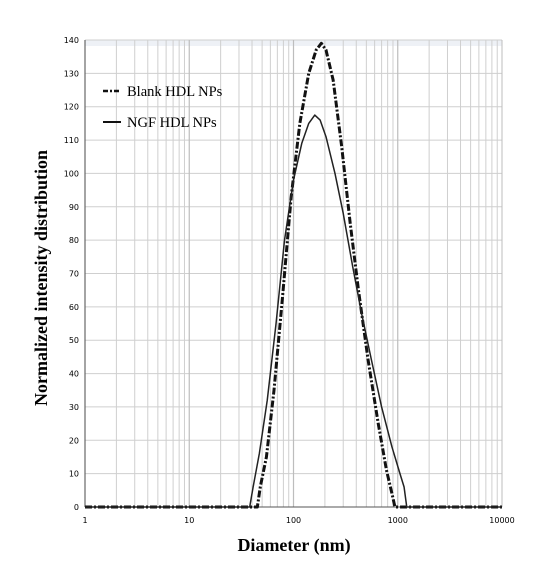 Image resolution: width=550 pixels, height=567 pixels. What do you see at coordinates (74, 407) in the screenshot?
I see `y-tick-label: 30` at bounding box center [74, 407].